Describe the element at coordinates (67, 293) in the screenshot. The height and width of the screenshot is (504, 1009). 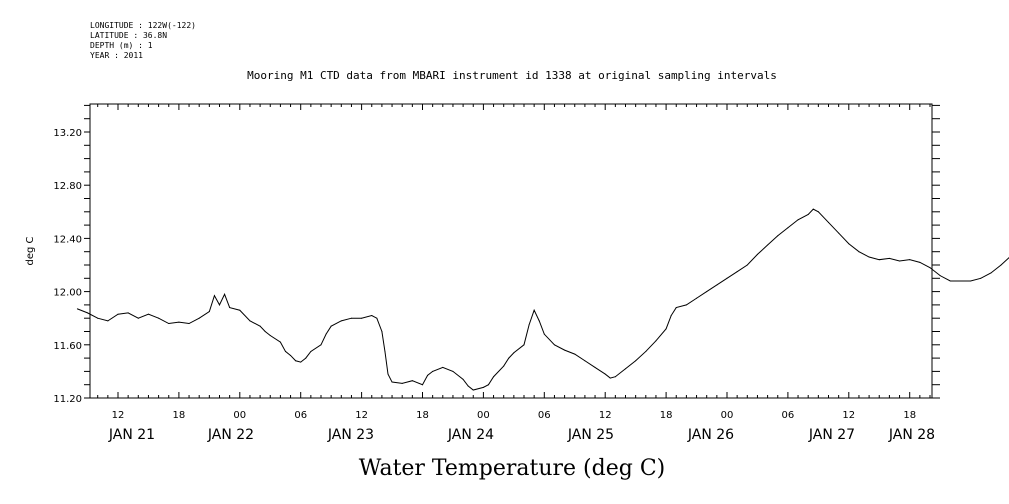
I see `y-tick-label: 12.00` at that location.